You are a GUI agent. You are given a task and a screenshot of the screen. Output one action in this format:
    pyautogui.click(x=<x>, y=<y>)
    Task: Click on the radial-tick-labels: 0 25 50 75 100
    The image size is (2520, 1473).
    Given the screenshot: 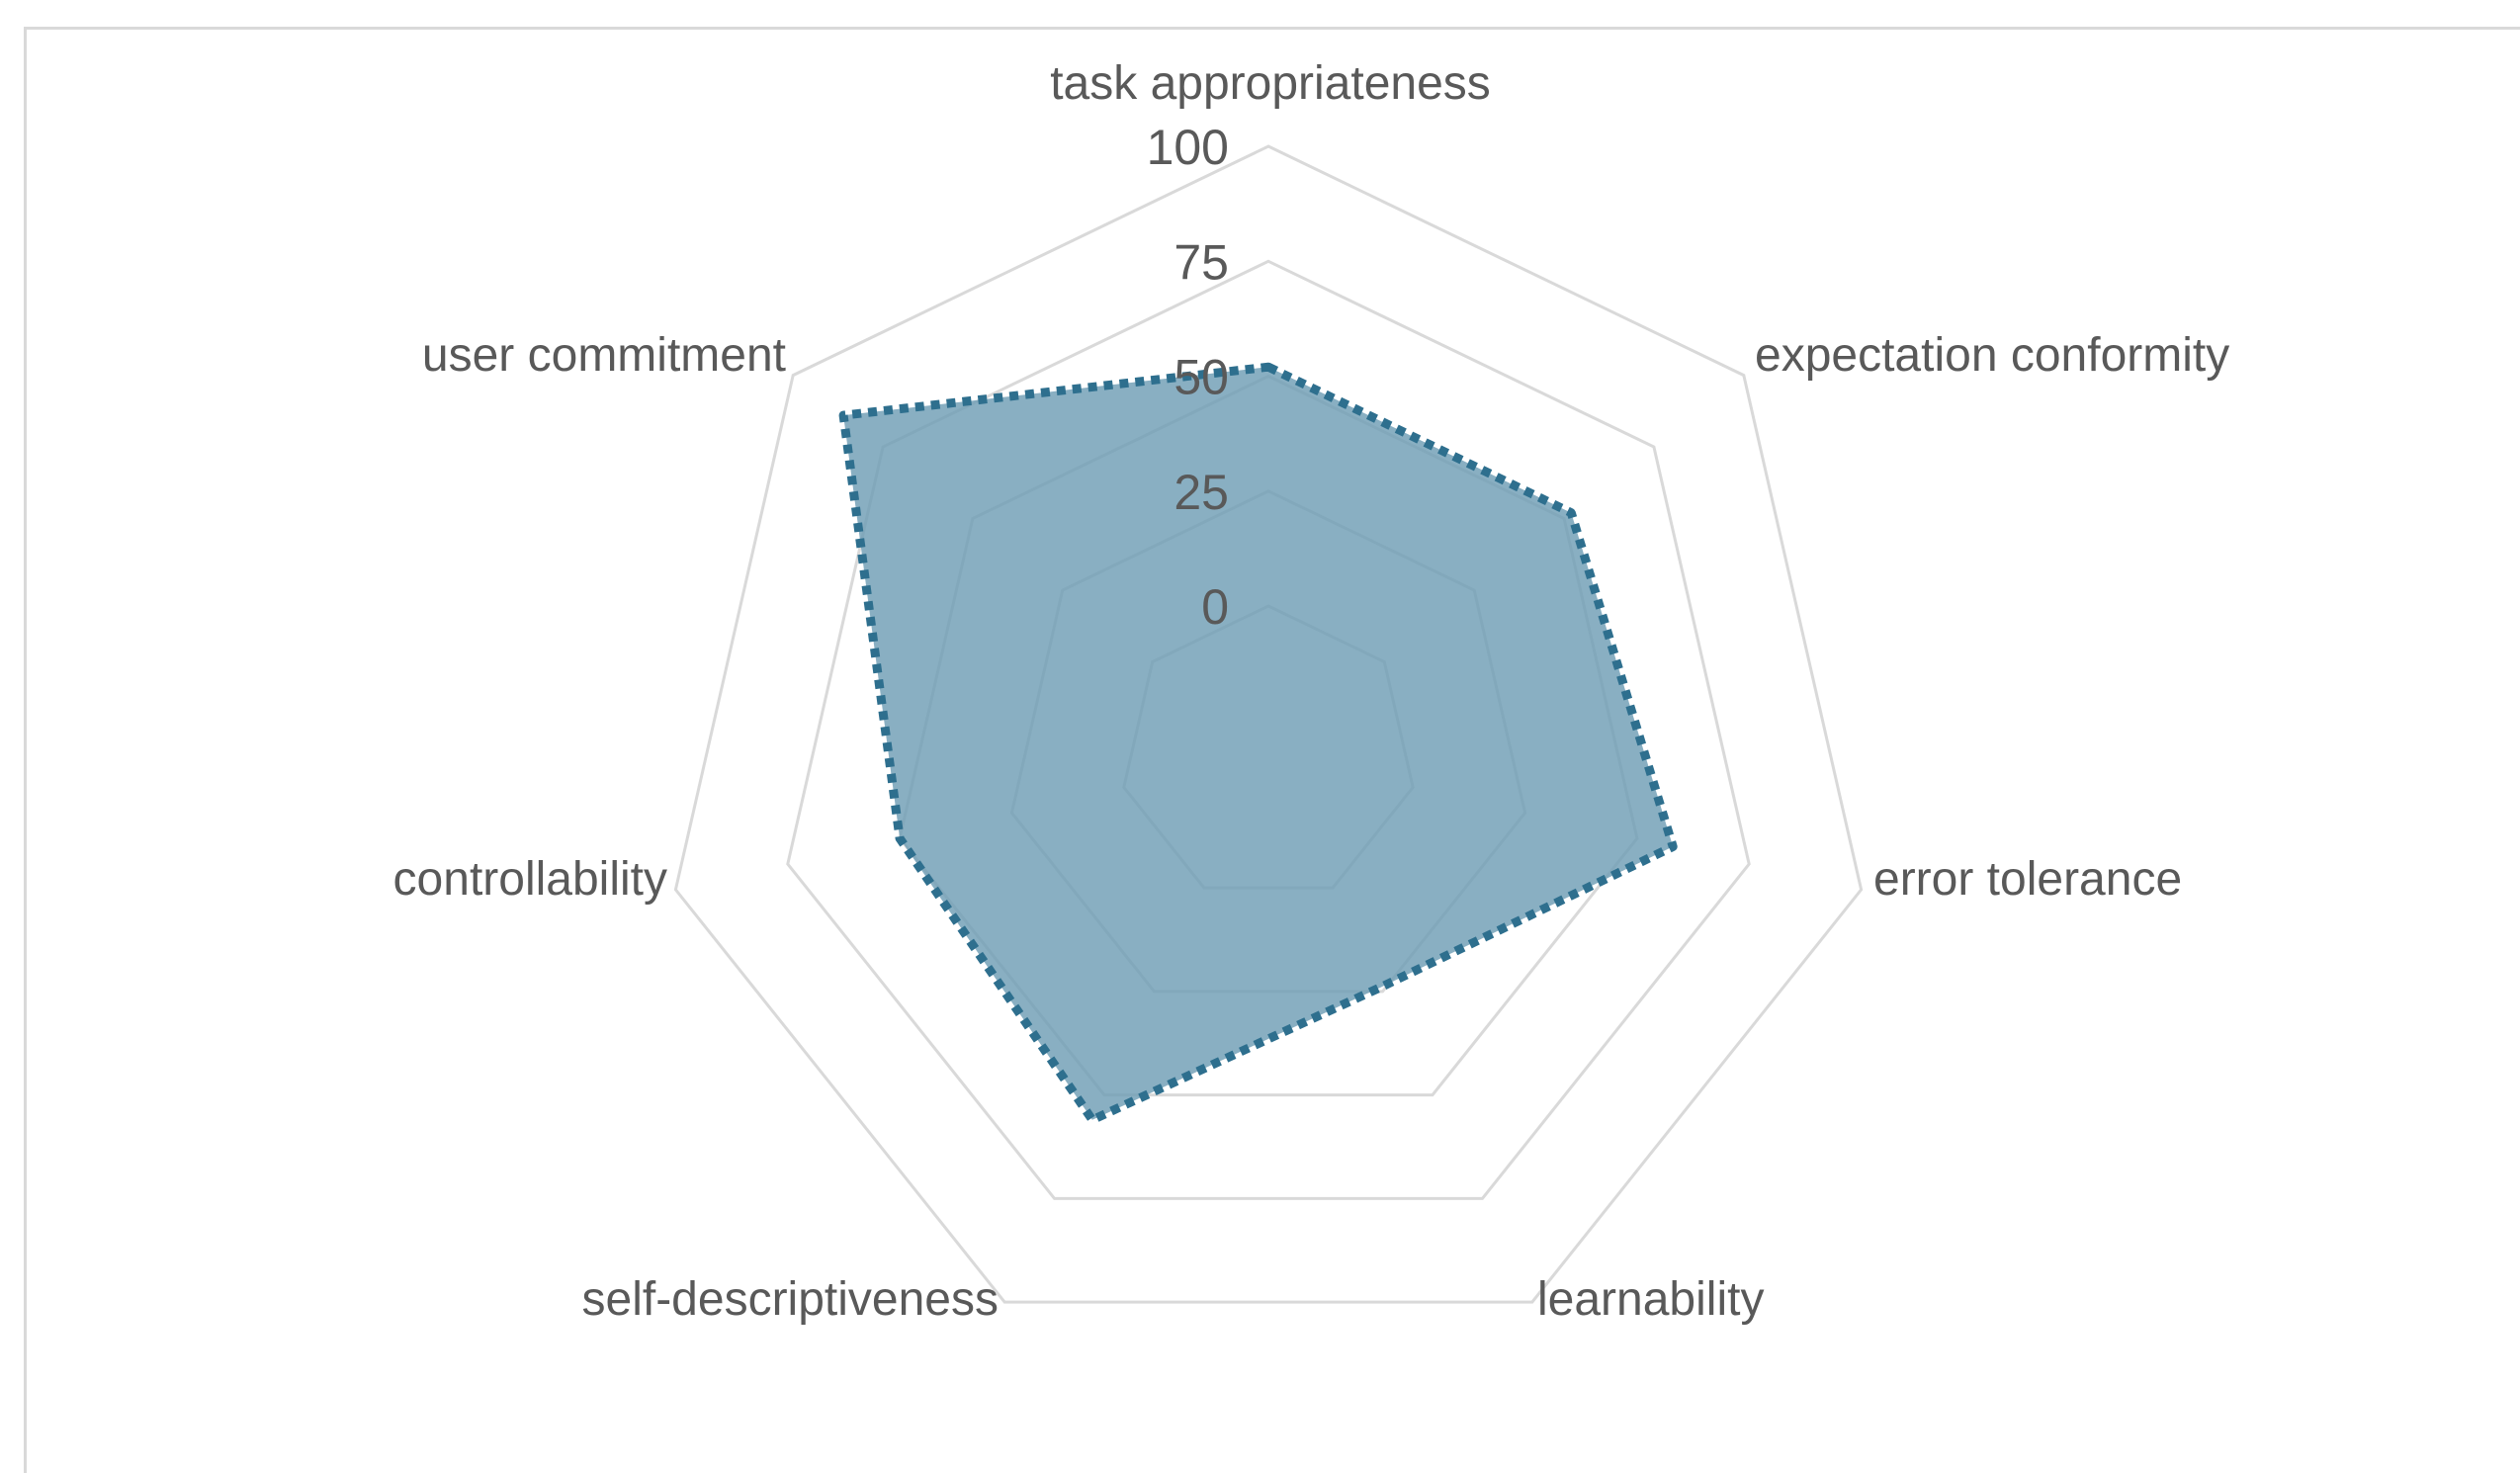 What is the action you would take?
    pyautogui.click(x=1188, y=377)
    